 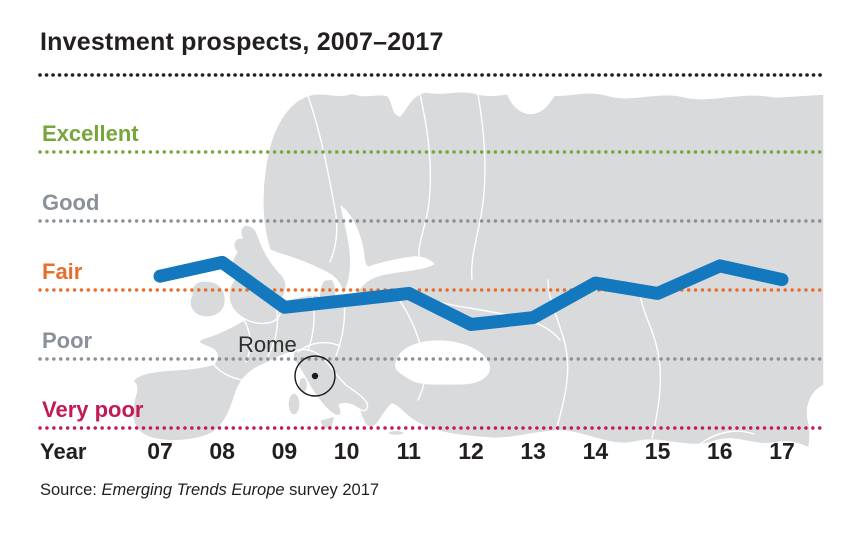 I want to click on category-label-very-poor: Very poor, so click(x=93, y=409).